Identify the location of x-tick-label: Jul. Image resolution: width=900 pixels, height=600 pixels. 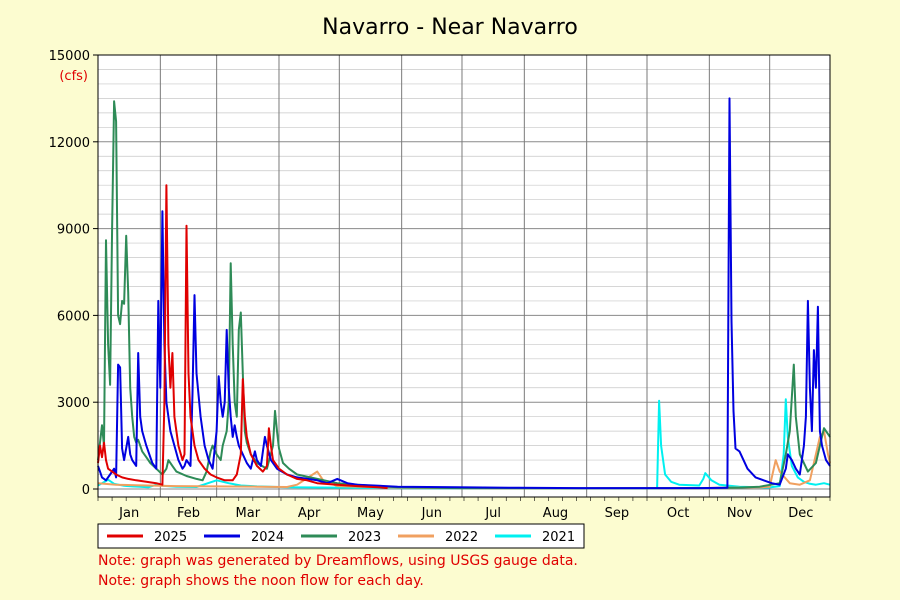
(492, 513).